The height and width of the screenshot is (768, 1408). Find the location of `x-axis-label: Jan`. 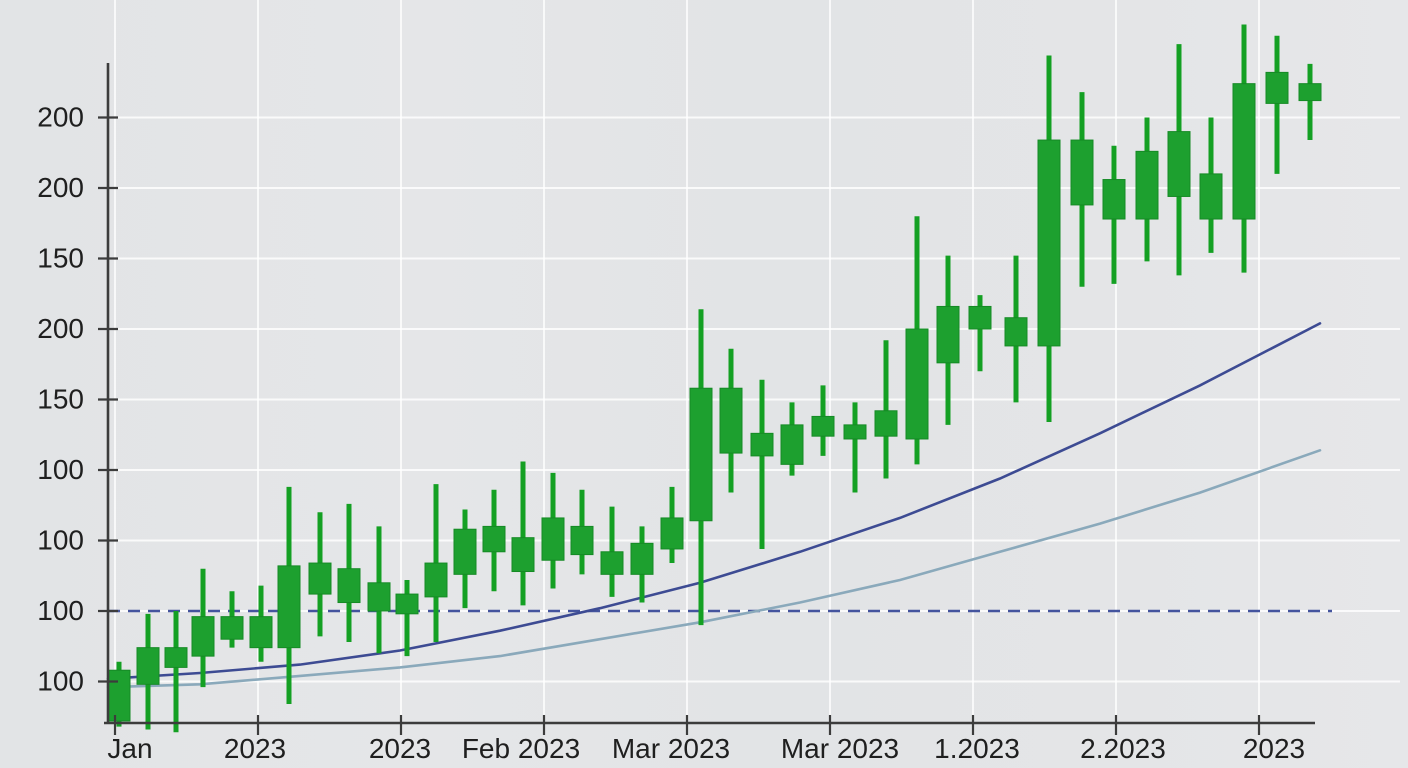

x-axis-label: Jan is located at coordinates (129, 748).